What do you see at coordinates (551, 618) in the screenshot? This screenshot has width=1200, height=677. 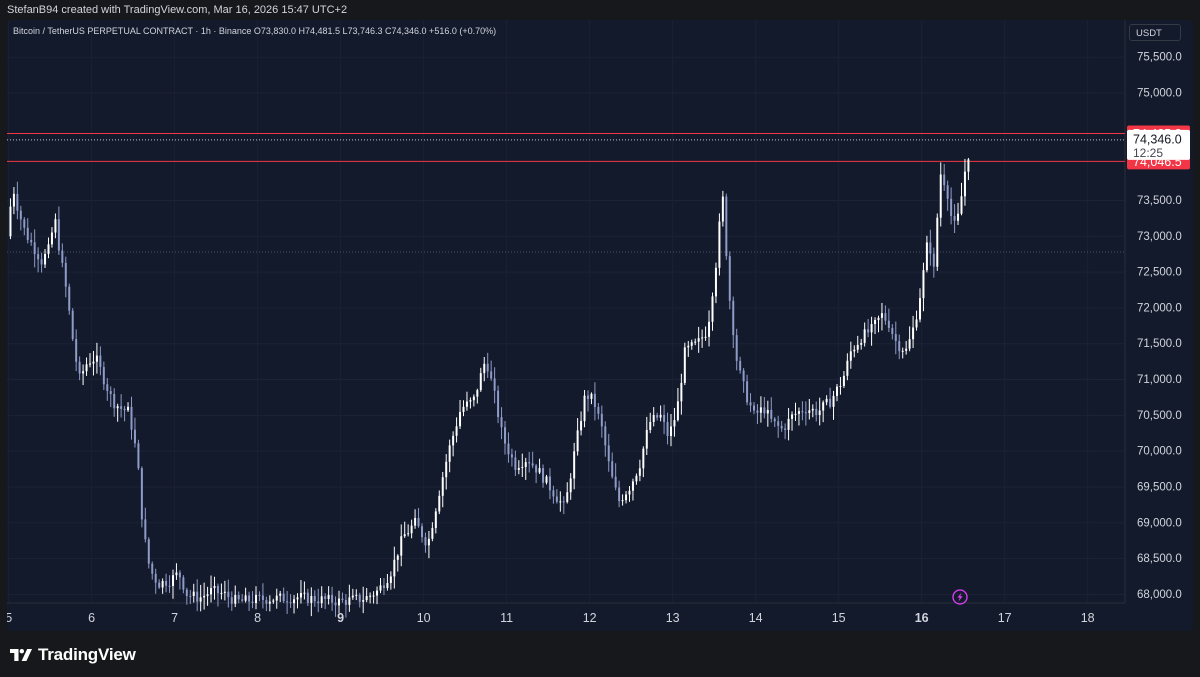 I see `time-axis: 5 6 7 8 9 10 11 12 13 14 15 16 17 18` at bounding box center [551, 618].